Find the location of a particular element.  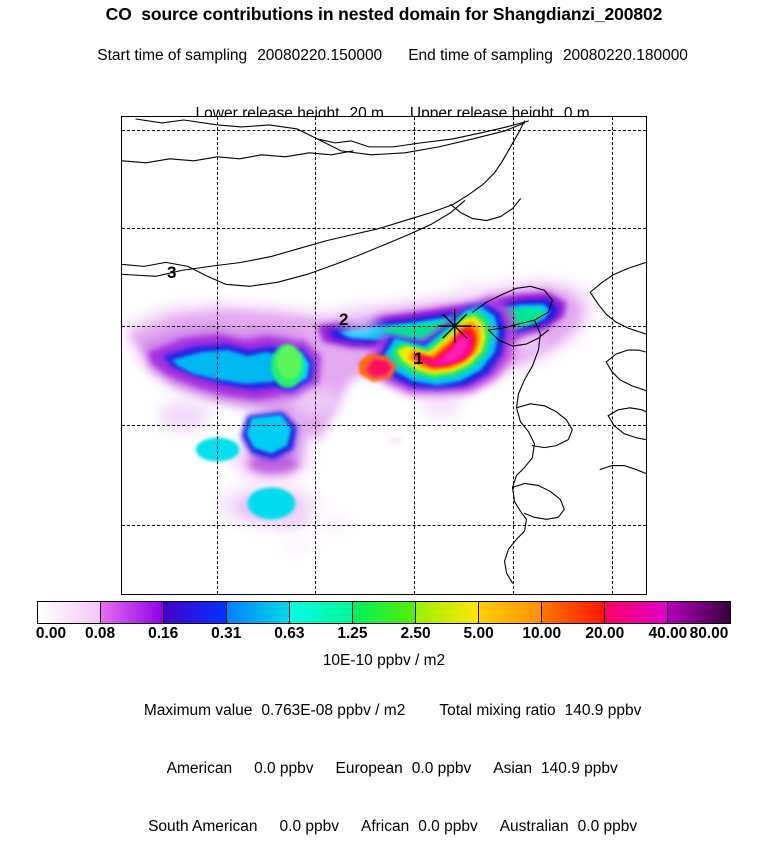

colorbar-unit-label: 10E-10 ppbv / m2 is located at coordinates (384, 660).